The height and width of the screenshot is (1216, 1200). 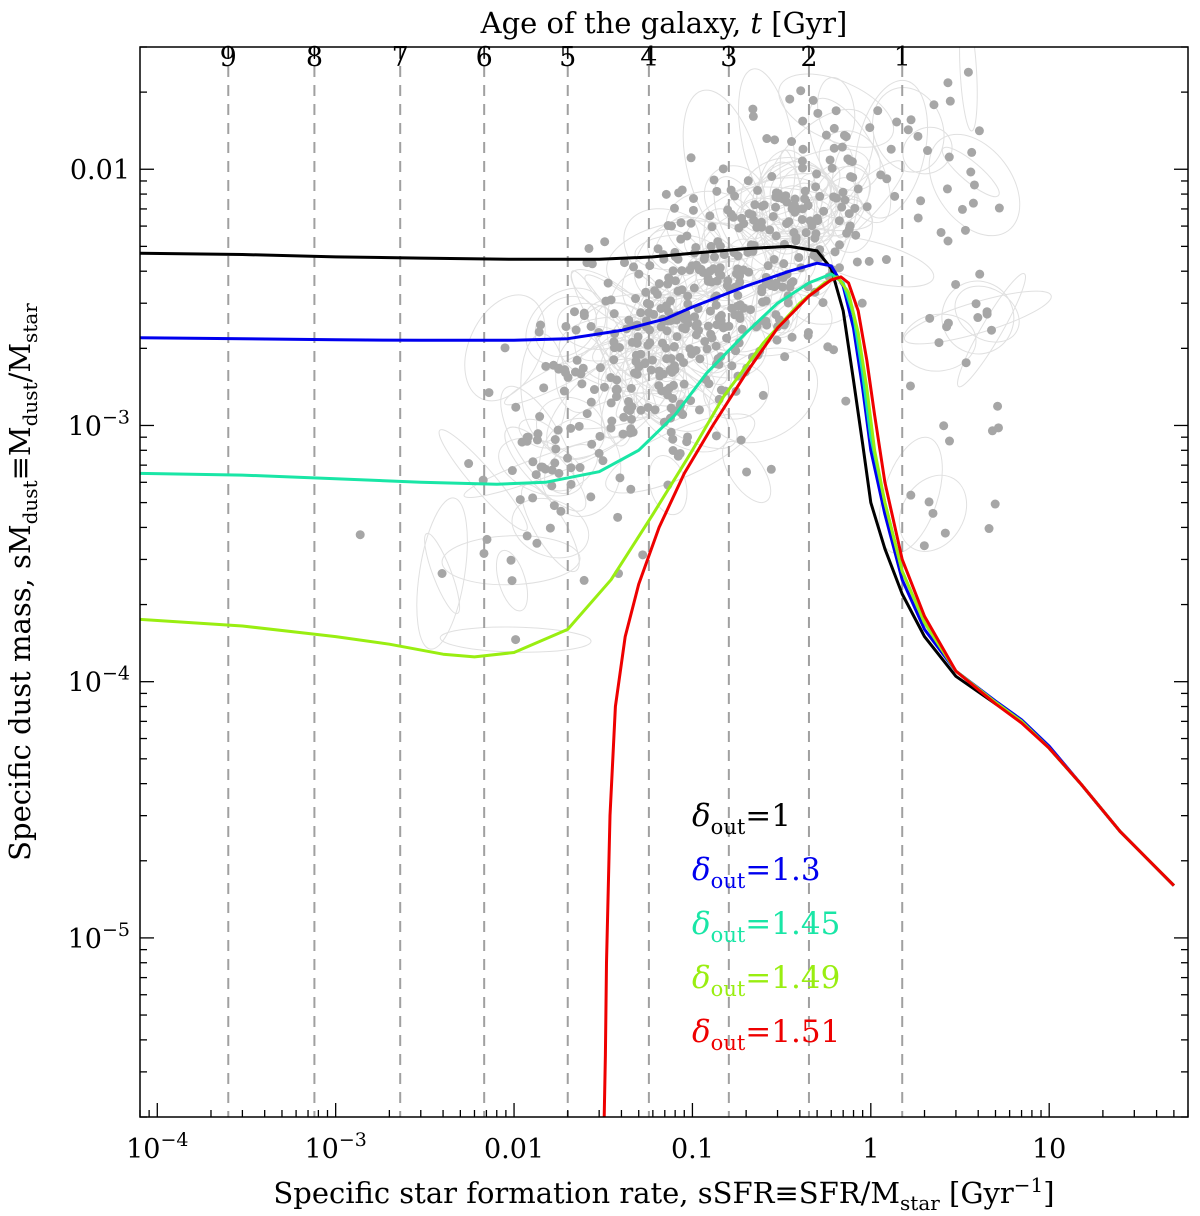 What do you see at coordinates (400, 57) in the screenshot?
I see `age-tick-label: 7` at bounding box center [400, 57].